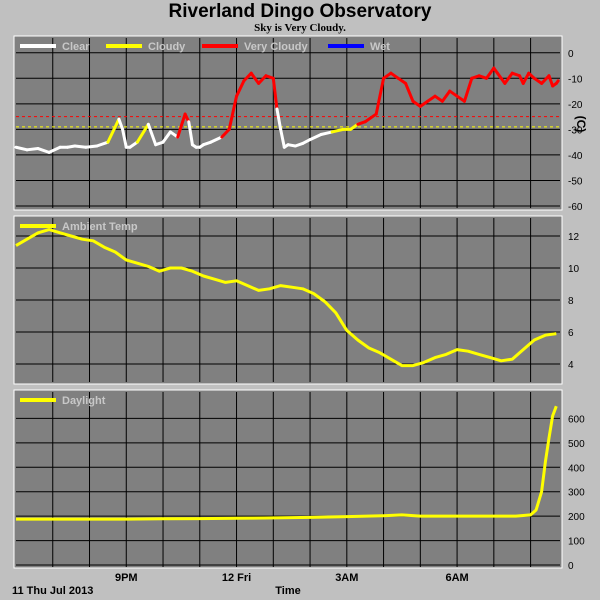  What do you see at coordinates (52, 591) in the screenshot?
I see `date-label: 11 Thu Jul 2013` at bounding box center [52, 591].